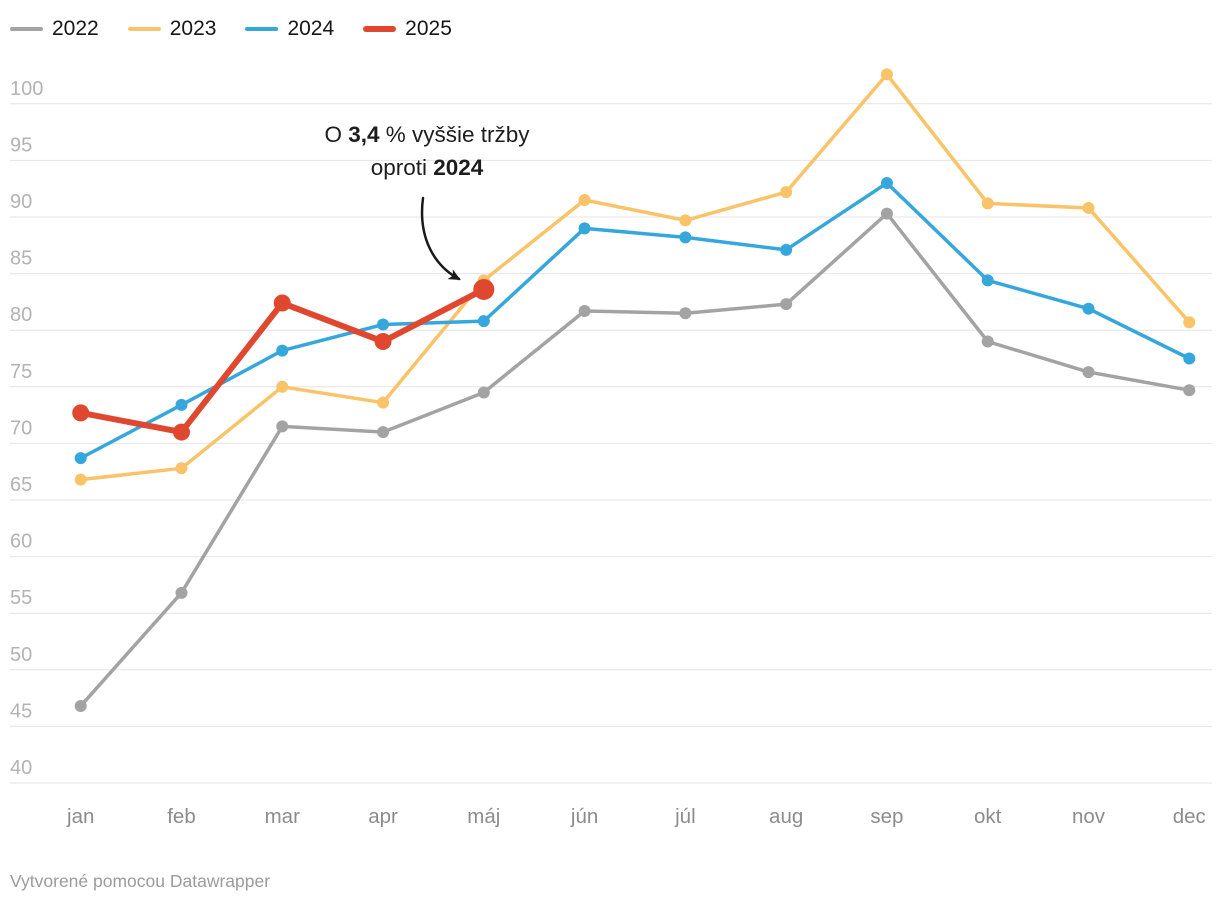 The width and height of the screenshot is (1220, 911). I want to click on data-point-2024-mar, so click(282, 350).